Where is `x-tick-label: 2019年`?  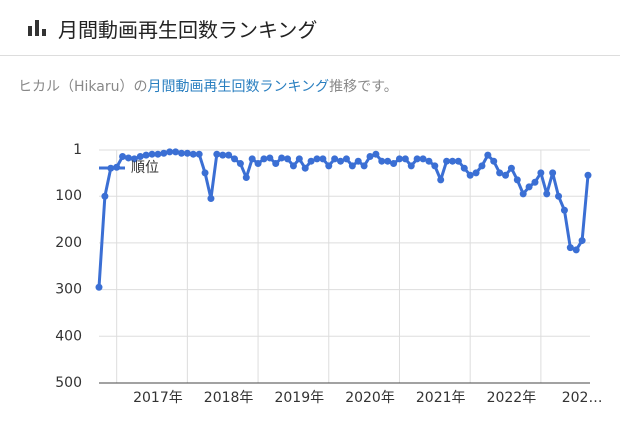
x-tick-label: 2019年 is located at coordinates (299, 398).